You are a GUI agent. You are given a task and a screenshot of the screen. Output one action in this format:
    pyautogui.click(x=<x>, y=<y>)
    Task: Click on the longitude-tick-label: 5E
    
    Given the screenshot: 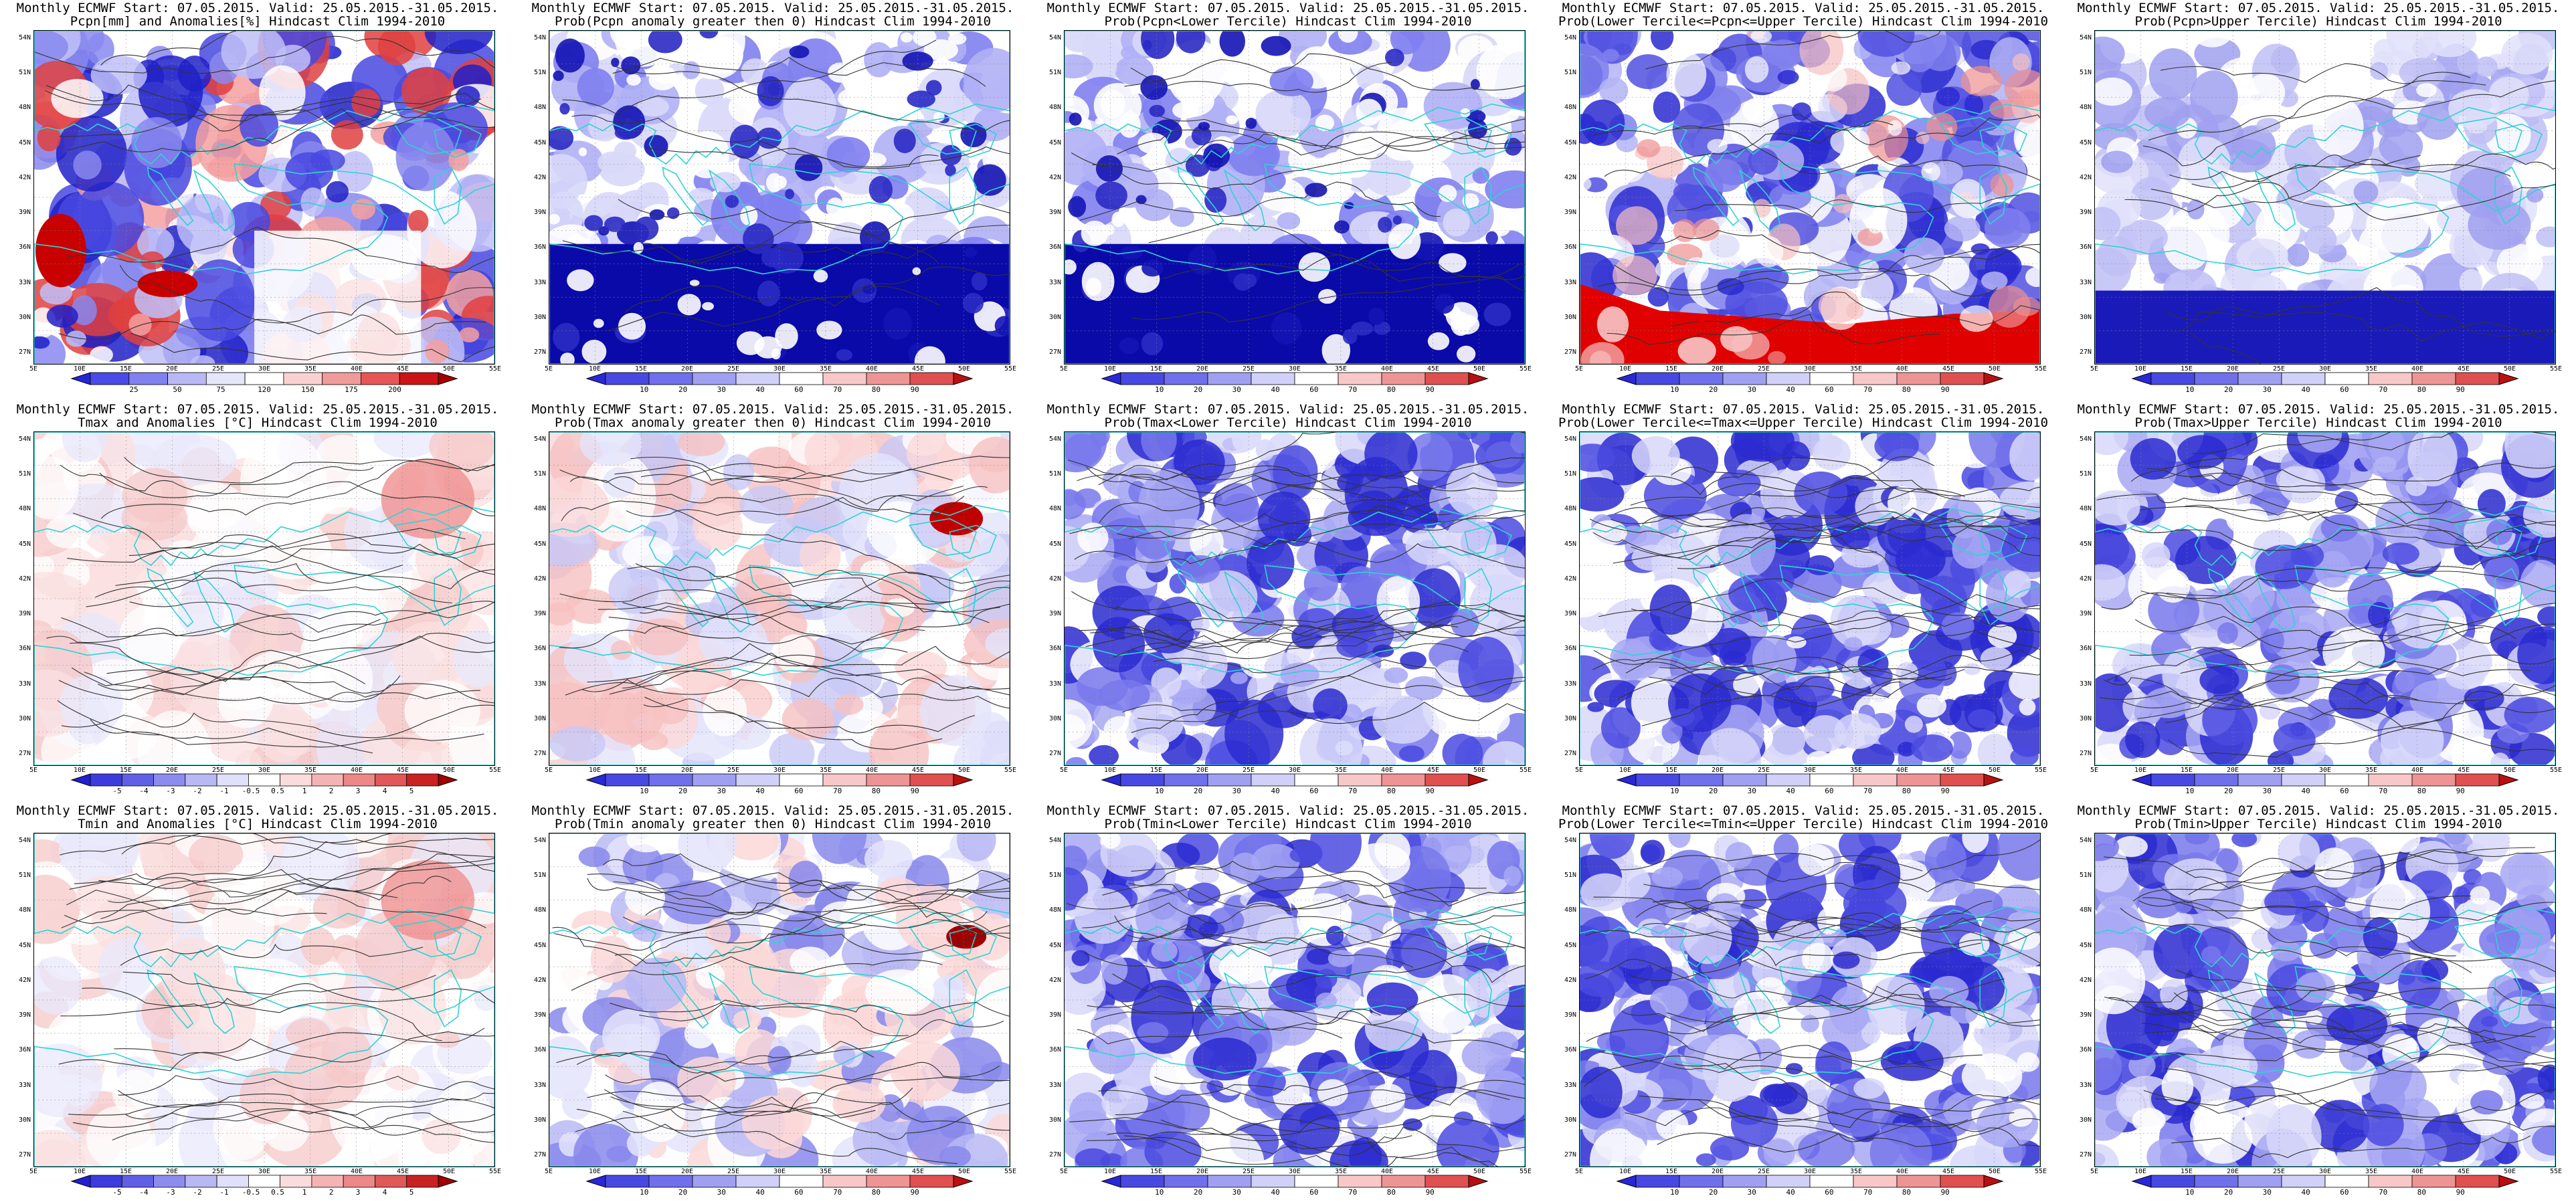 What is the action you would take?
    pyautogui.click(x=33, y=770)
    